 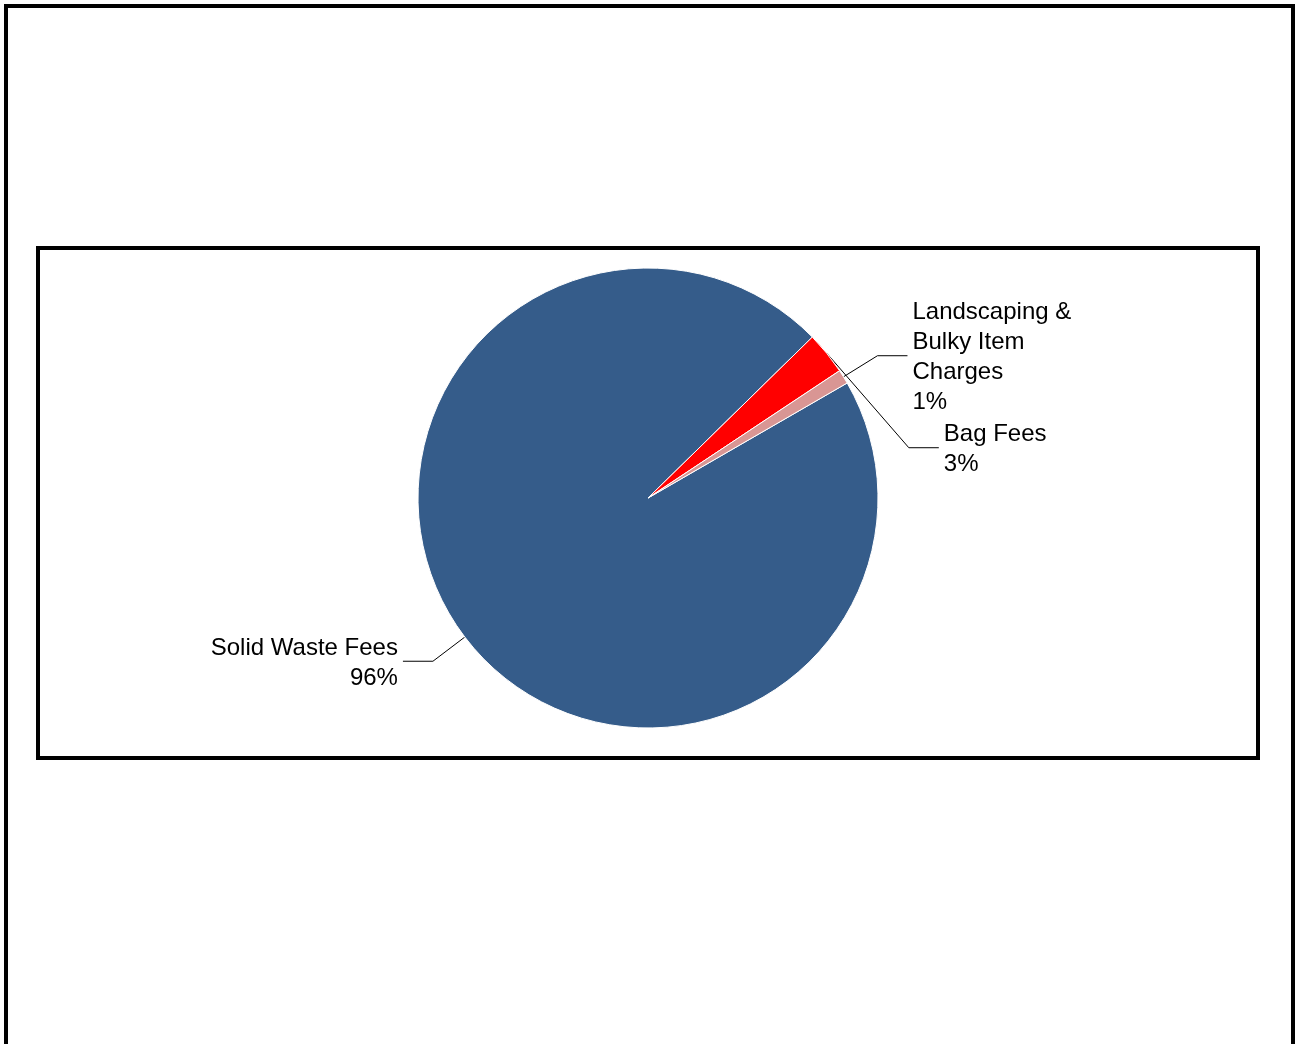 What do you see at coordinates (995, 341) in the screenshot?
I see `slice-label: Landscaping & Bulky Item Charges` at bounding box center [995, 341].